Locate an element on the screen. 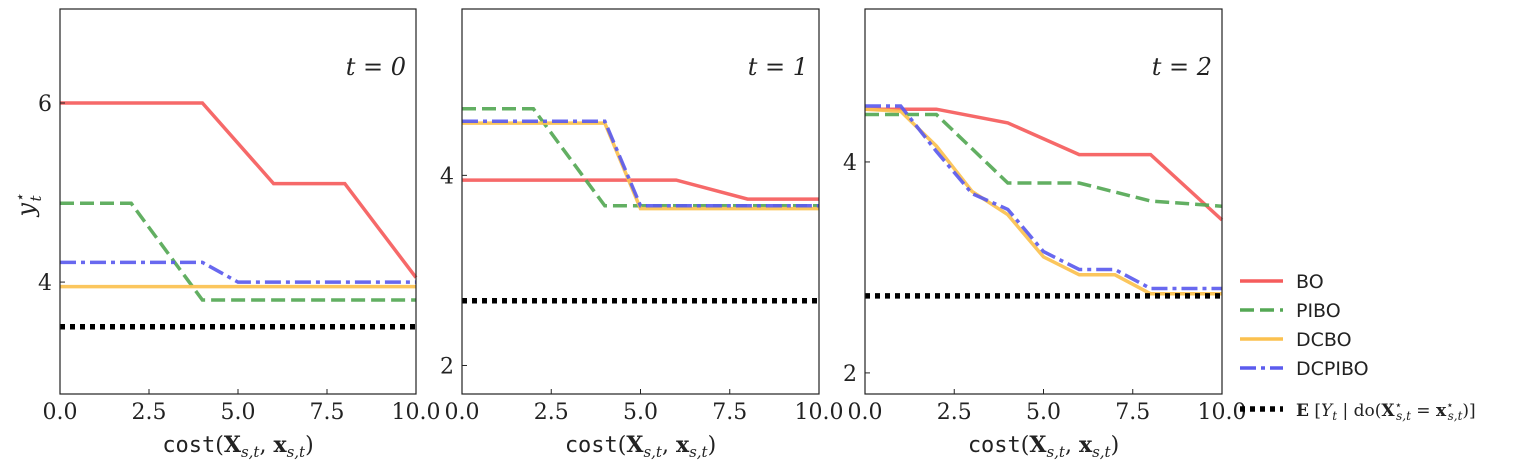 Image resolution: width=1513 pixels, height=473 pixels. legend-item: E [Yt | do(X⋆ s,t = x⋆ s,t)] is located at coordinates (1358, 410).